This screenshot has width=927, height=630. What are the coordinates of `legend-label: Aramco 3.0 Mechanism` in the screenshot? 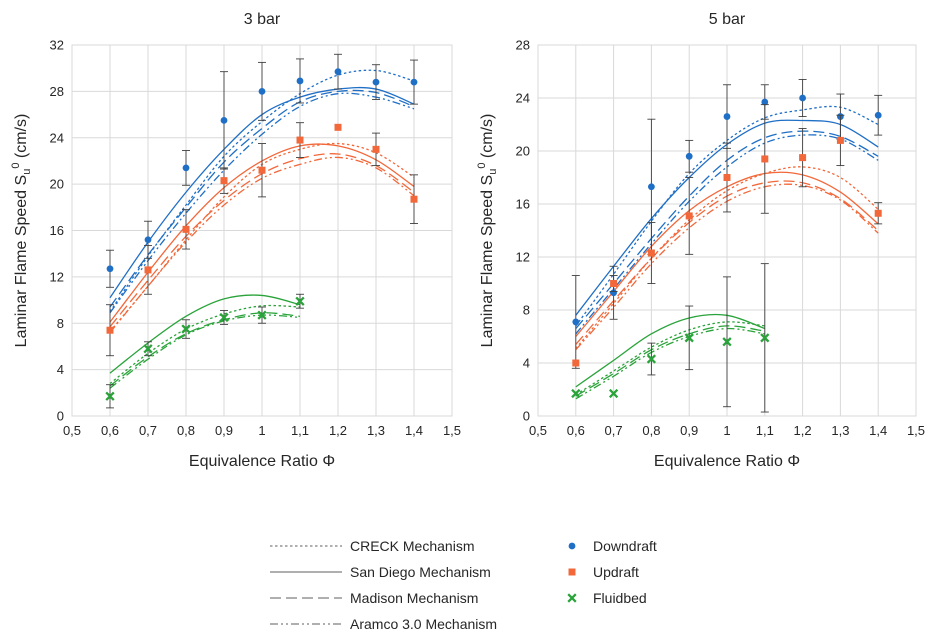 It's located at (423, 623).